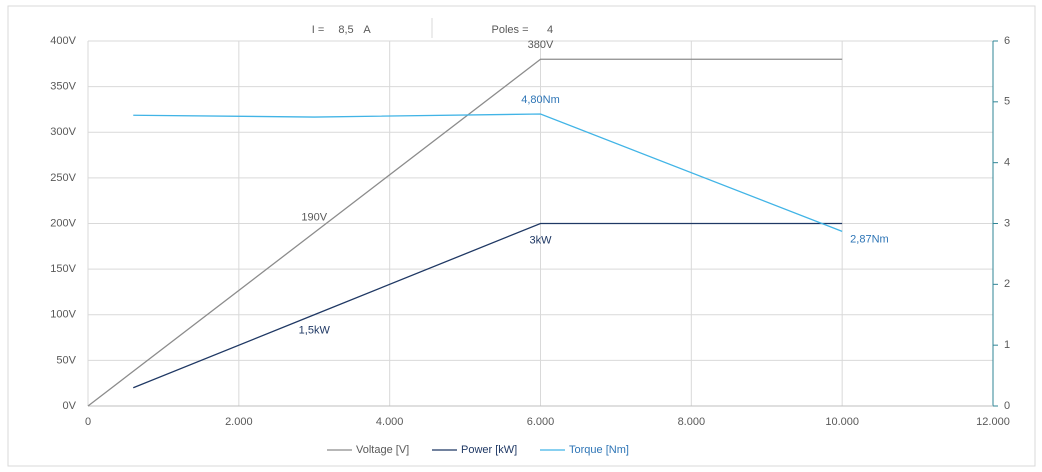 The width and height of the screenshot is (1042, 472). I want to click on poles-label: Poles =, so click(510, 30).